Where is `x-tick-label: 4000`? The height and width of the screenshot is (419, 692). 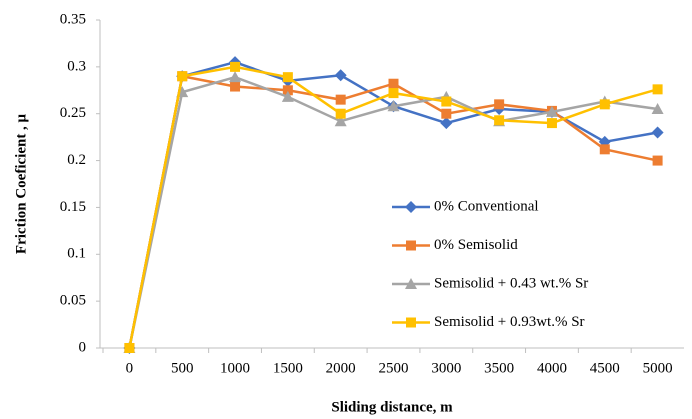
x-tick-label: 4000 is located at coordinates (552, 368).